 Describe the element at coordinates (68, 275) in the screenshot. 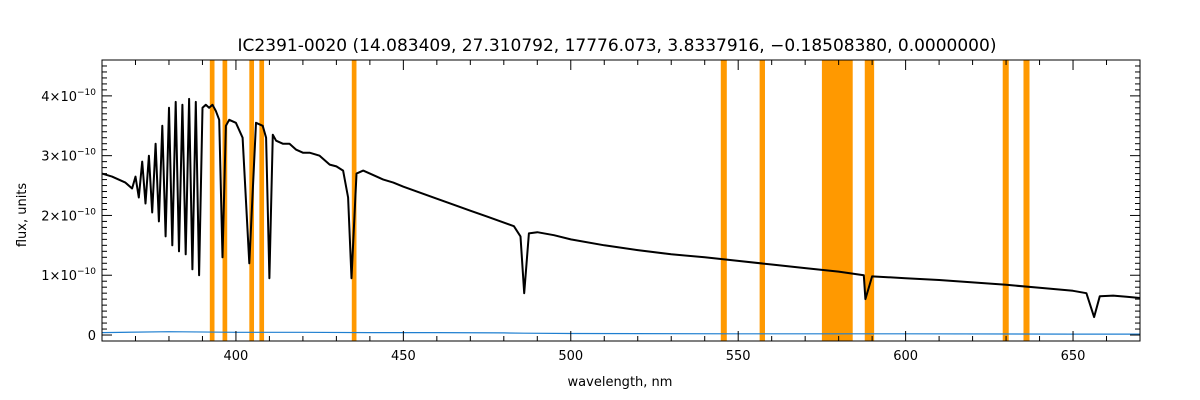

I see `y-tick-label: 1×10⁻¹⁰` at that location.